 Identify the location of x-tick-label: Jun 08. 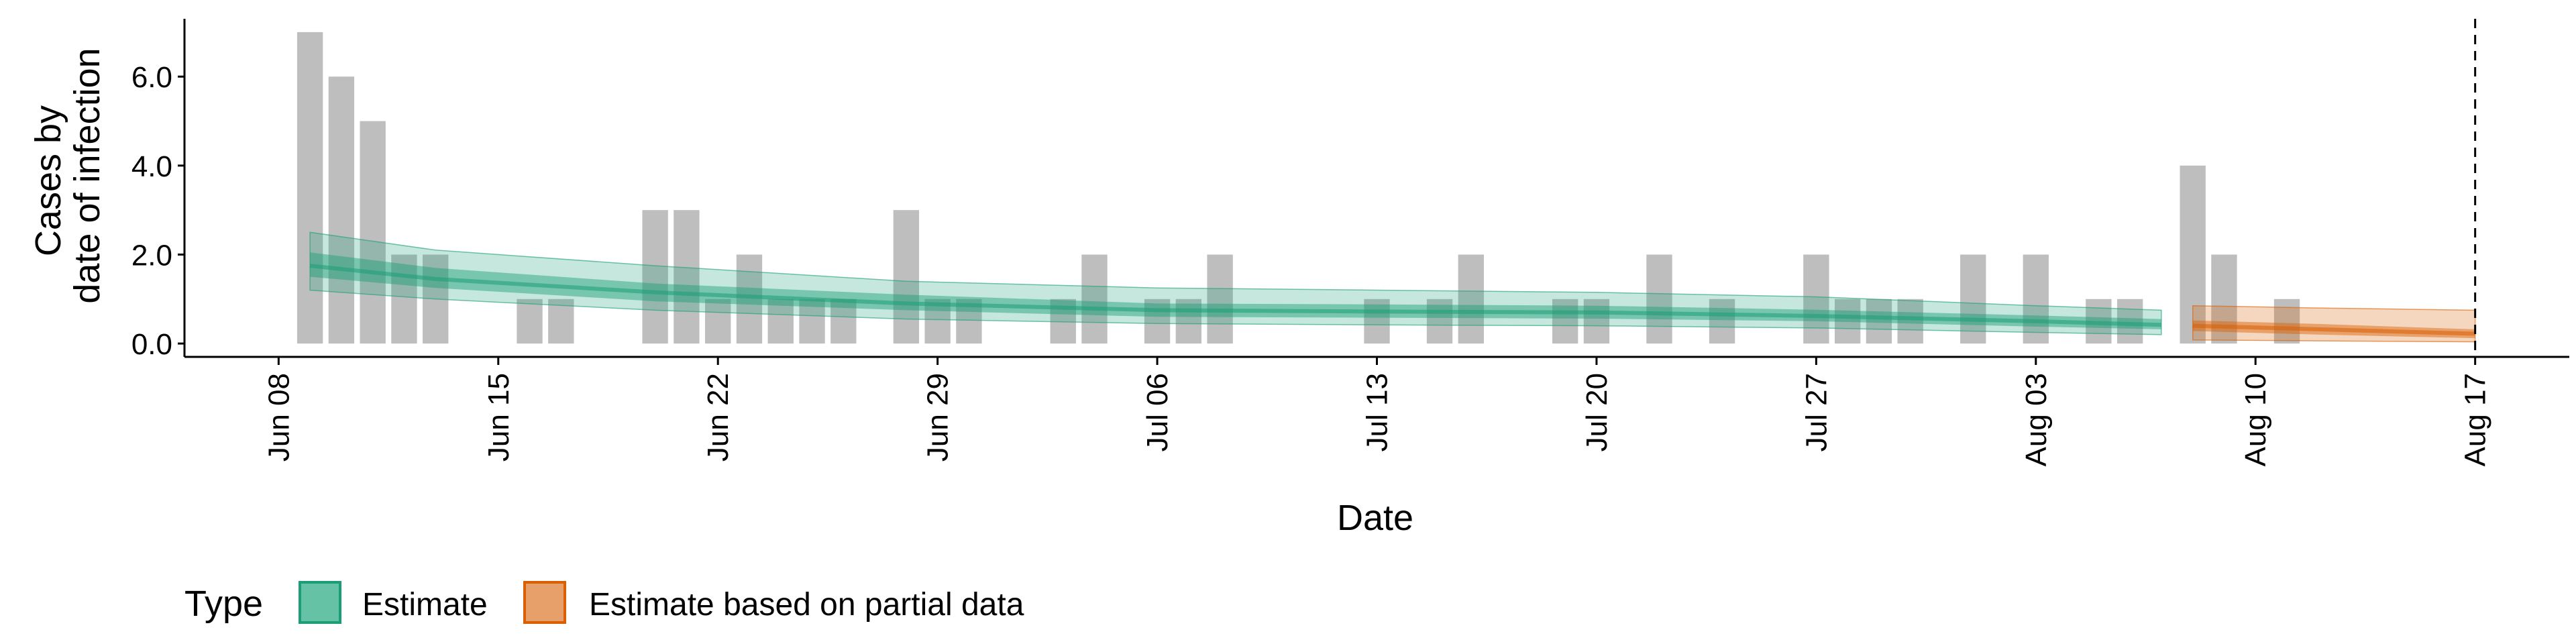
(278, 417).